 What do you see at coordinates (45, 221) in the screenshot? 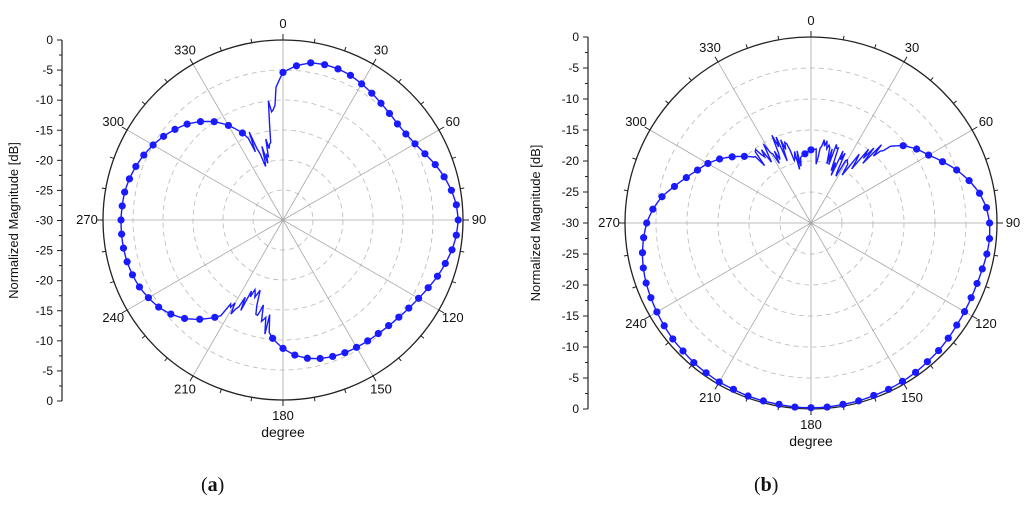
I see `radial-tick-label: -30` at bounding box center [45, 221].